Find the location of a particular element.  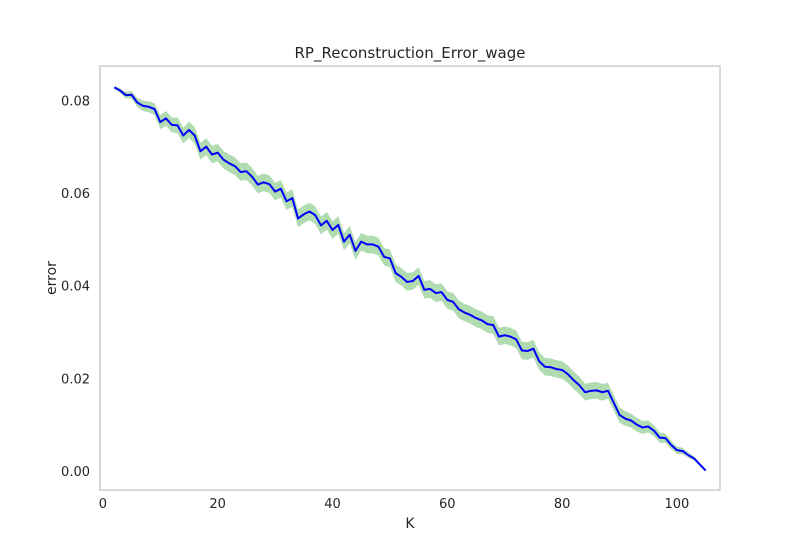

x-tick-label: 80 is located at coordinates (562, 504).